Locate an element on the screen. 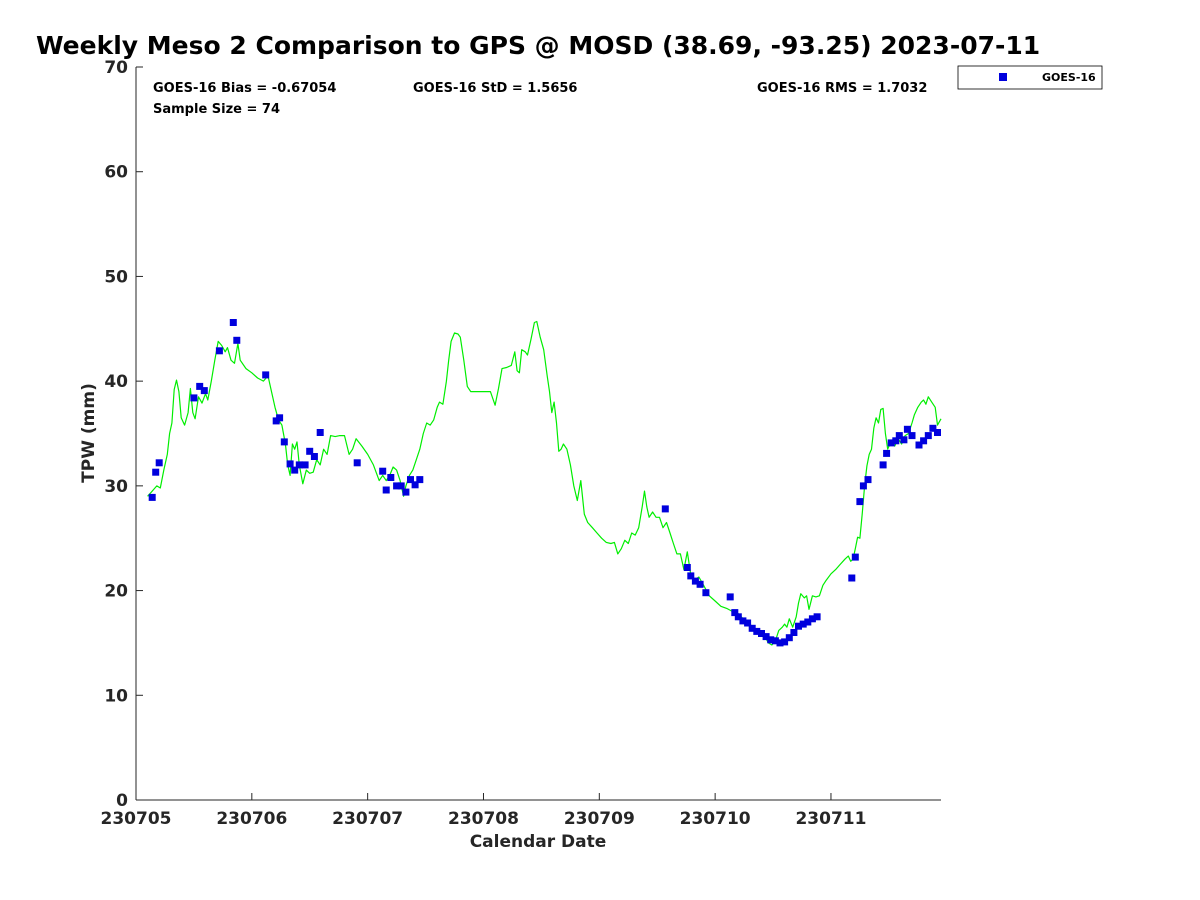  legend: GOES-16 is located at coordinates (1030, 77).